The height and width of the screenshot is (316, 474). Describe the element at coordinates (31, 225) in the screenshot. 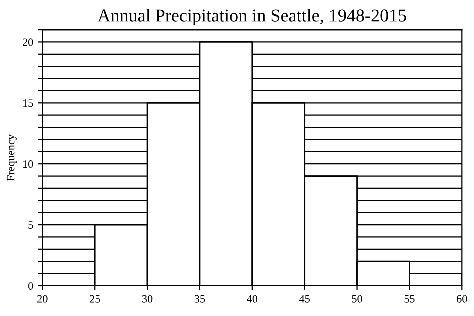

I see `y-tick-label: 5` at that location.